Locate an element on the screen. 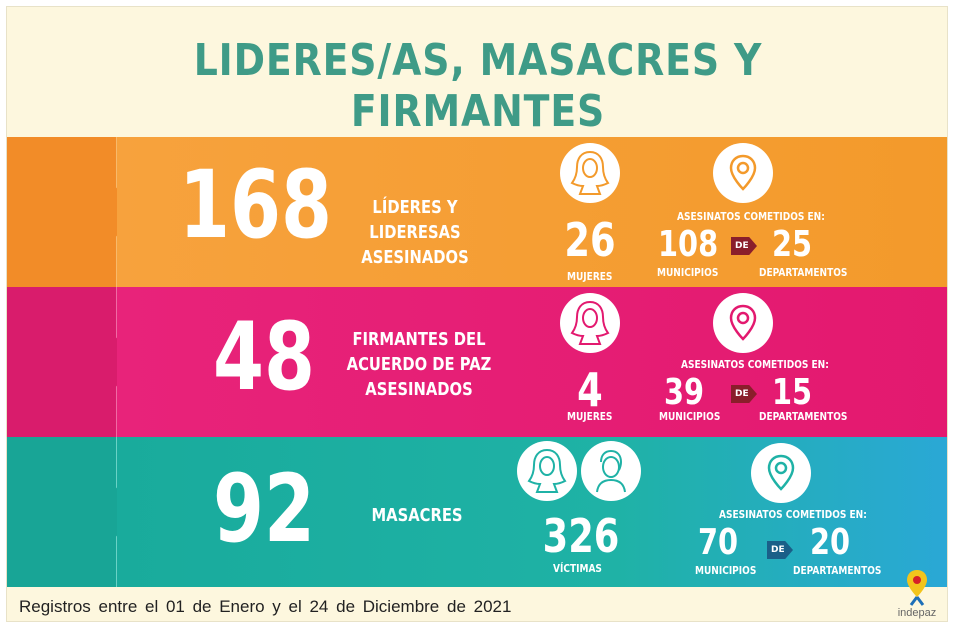 The width and height of the screenshot is (955, 628). label-line: MASACRES is located at coordinates (417, 515).